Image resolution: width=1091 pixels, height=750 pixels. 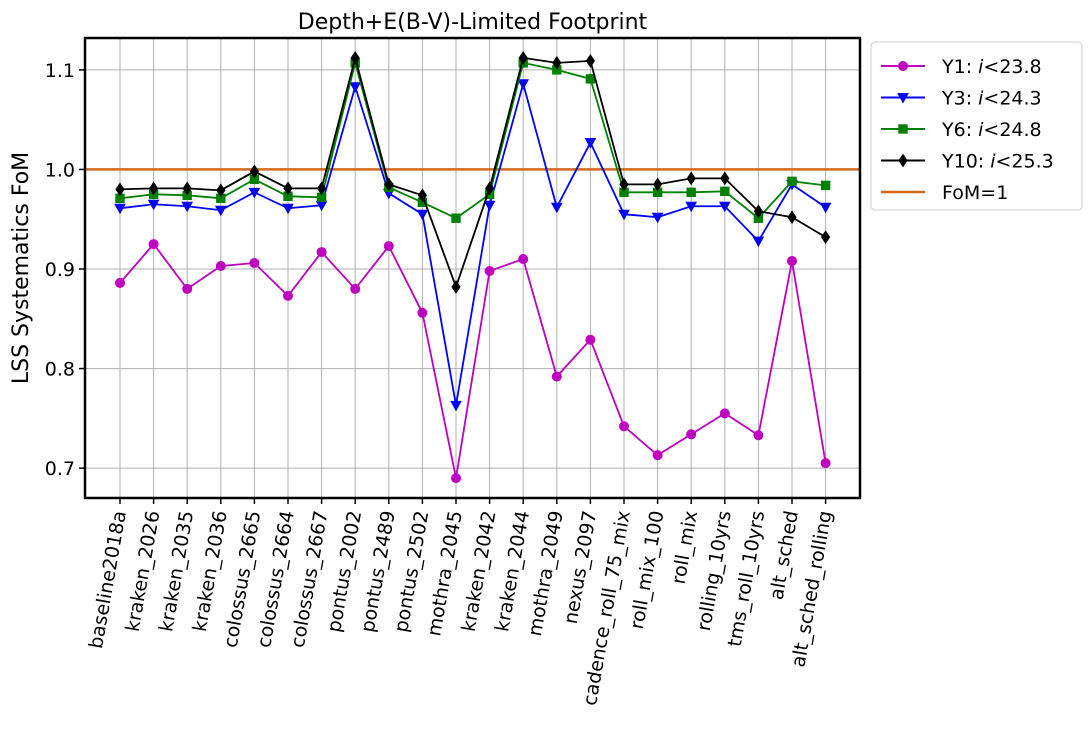 I want to click on legend-label: Y3: i<24.3, so click(x=991, y=99).